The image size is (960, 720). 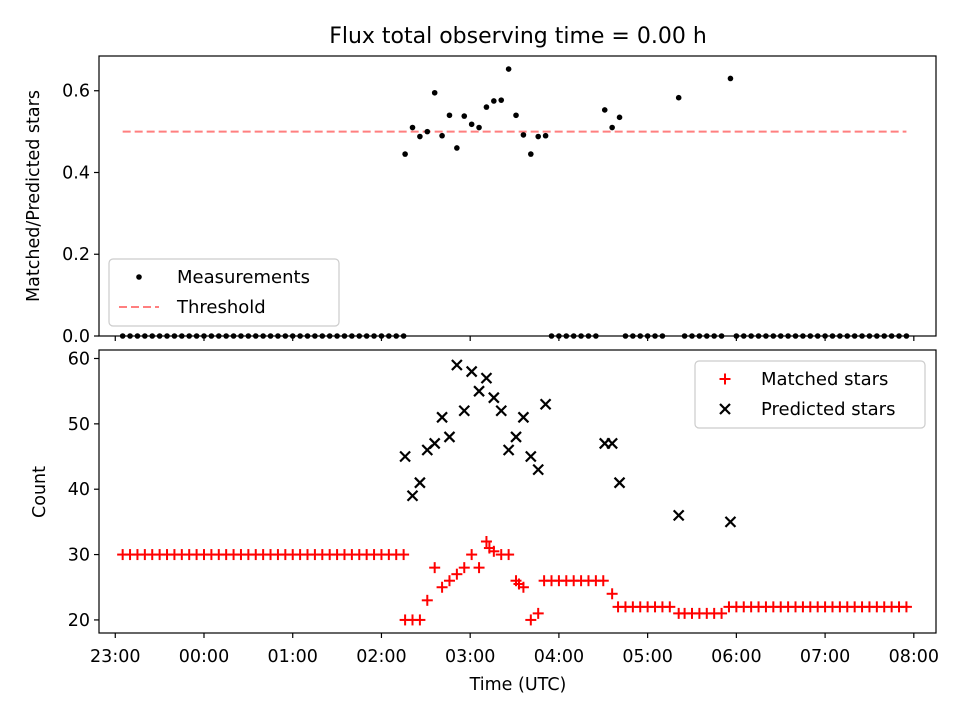 I want to click on bottom-xtick-label-0: 23:00, so click(x=115, y=657).